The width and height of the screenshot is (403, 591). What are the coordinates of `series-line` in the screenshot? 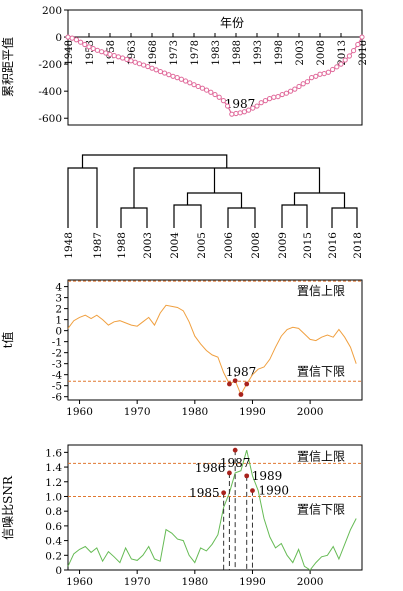 It's located at (212, 350).